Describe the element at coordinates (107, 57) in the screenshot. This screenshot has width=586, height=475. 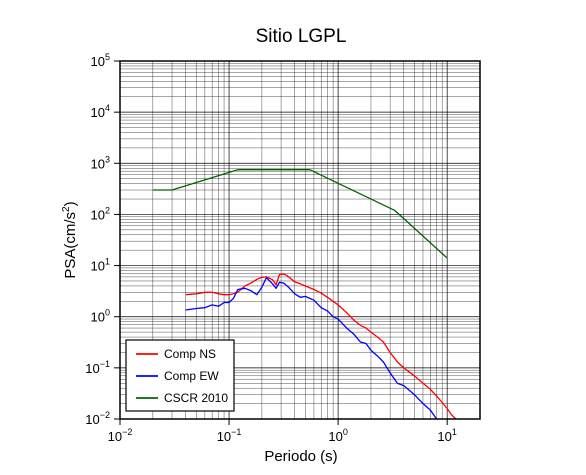
I see `y-tick-exponent: 5` at that location.